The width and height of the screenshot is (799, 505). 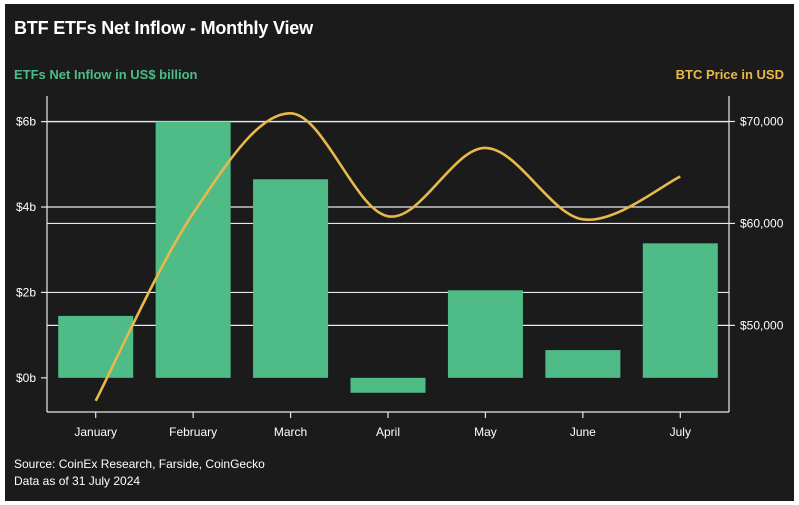 I want to click on chart-title: BTF ETFs Net Inflow - Monthly View, so click(x=163, y=28).